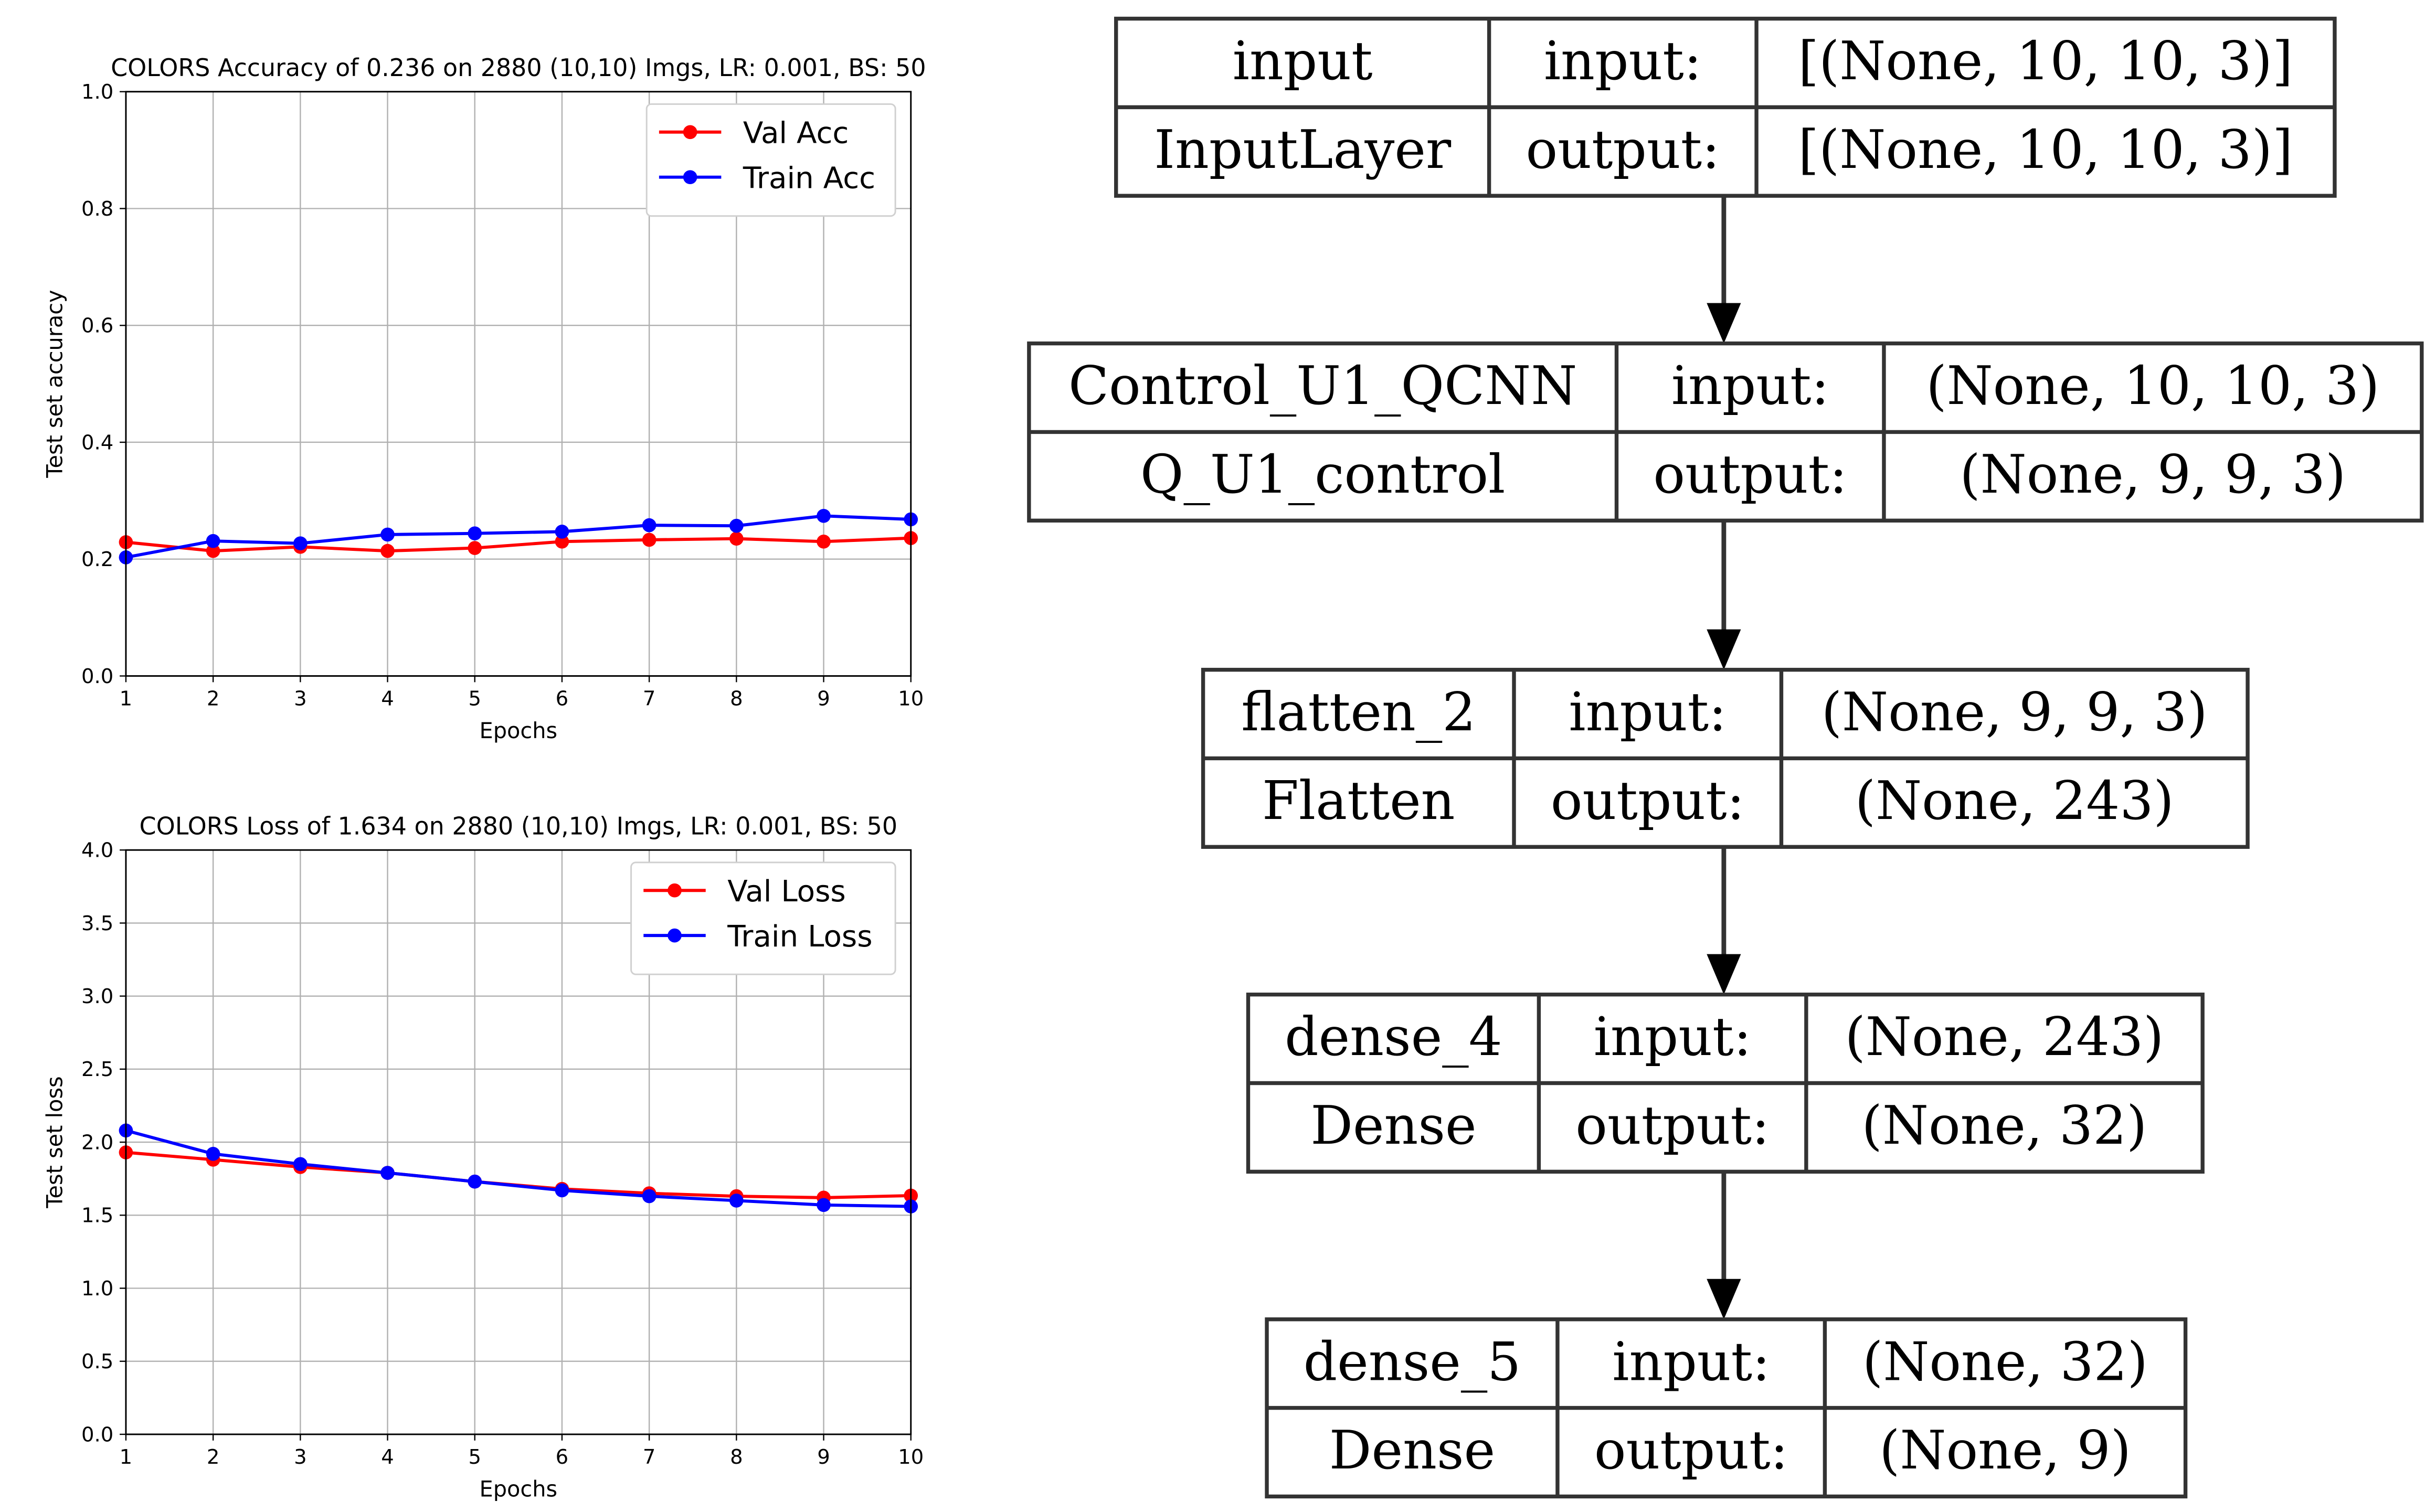  Describe the element at coordinates (474, 1457) in the screenshot. I see `x-tick-label: 5` at that location.